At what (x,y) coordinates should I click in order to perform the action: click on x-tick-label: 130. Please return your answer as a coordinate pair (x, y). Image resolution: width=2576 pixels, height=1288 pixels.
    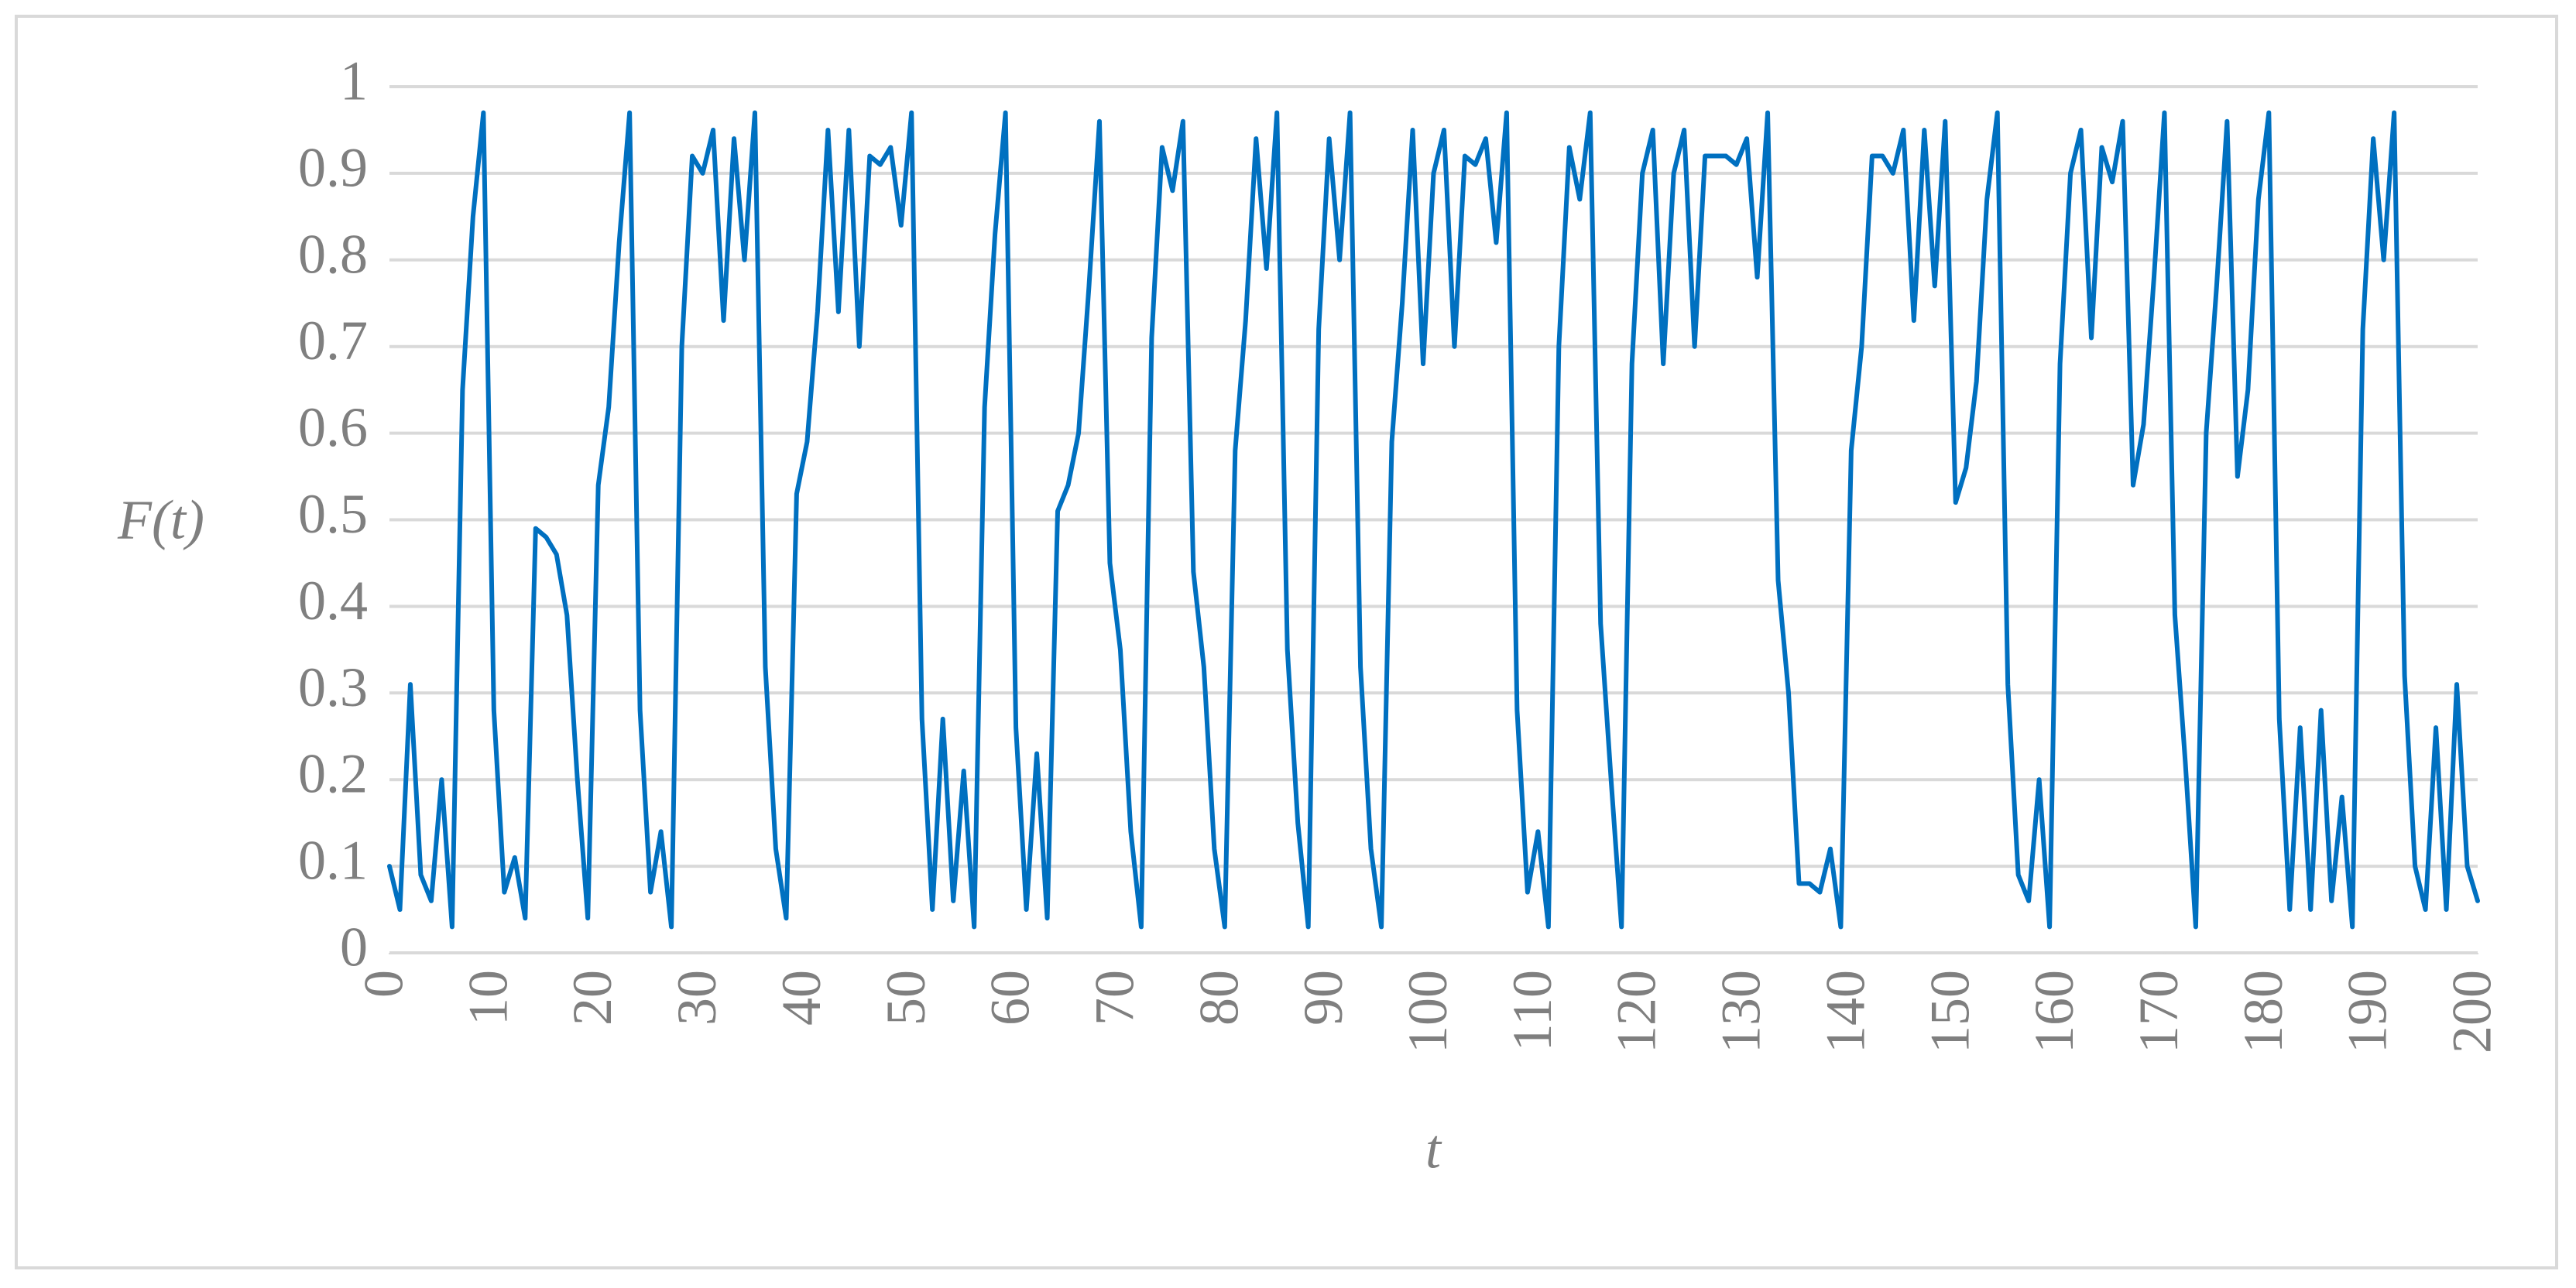
    Looking at the image, I should click on (1741, 1012).